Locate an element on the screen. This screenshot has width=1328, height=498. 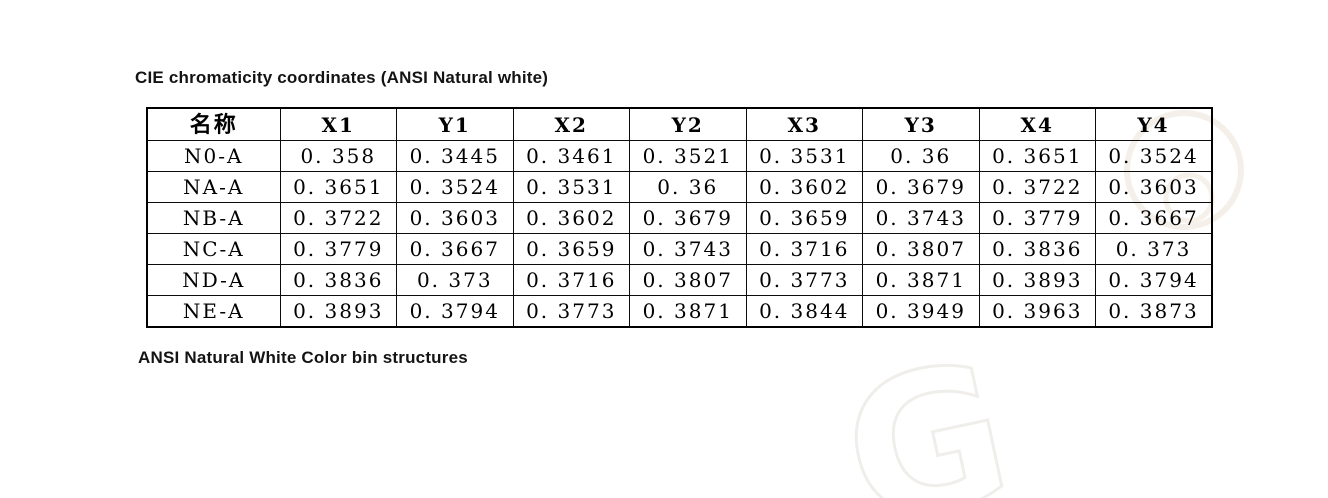
value-cell: 0. 3521 is located at coordinates (688, 156).